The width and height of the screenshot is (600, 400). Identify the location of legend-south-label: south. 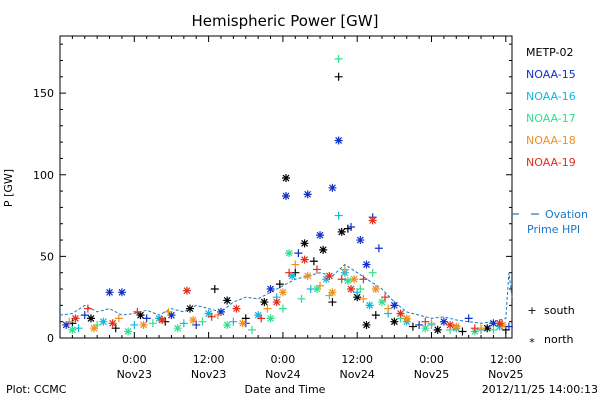
(559, 310).